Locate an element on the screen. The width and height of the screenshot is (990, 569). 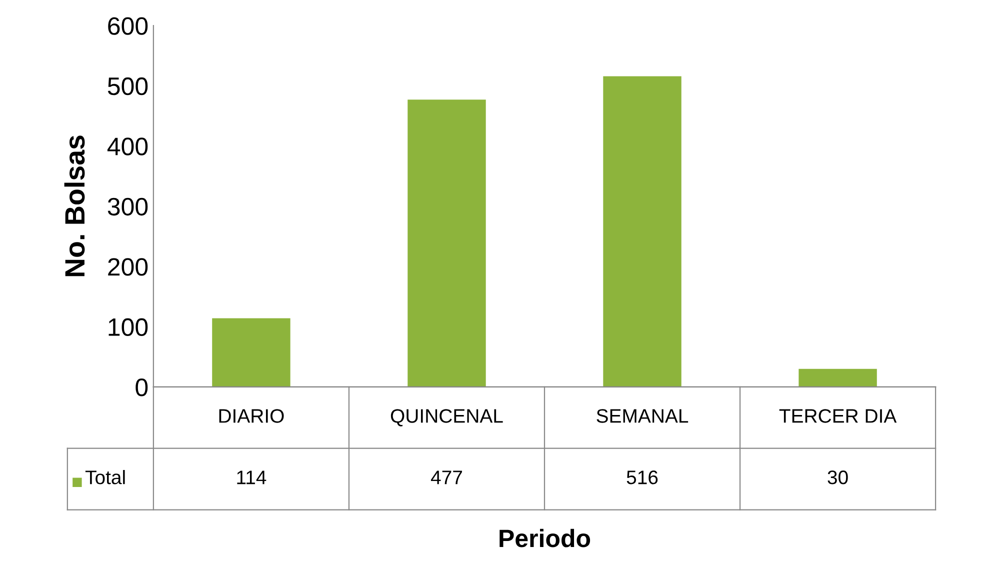
data-label: 477 is located at coordinates (446, 477).